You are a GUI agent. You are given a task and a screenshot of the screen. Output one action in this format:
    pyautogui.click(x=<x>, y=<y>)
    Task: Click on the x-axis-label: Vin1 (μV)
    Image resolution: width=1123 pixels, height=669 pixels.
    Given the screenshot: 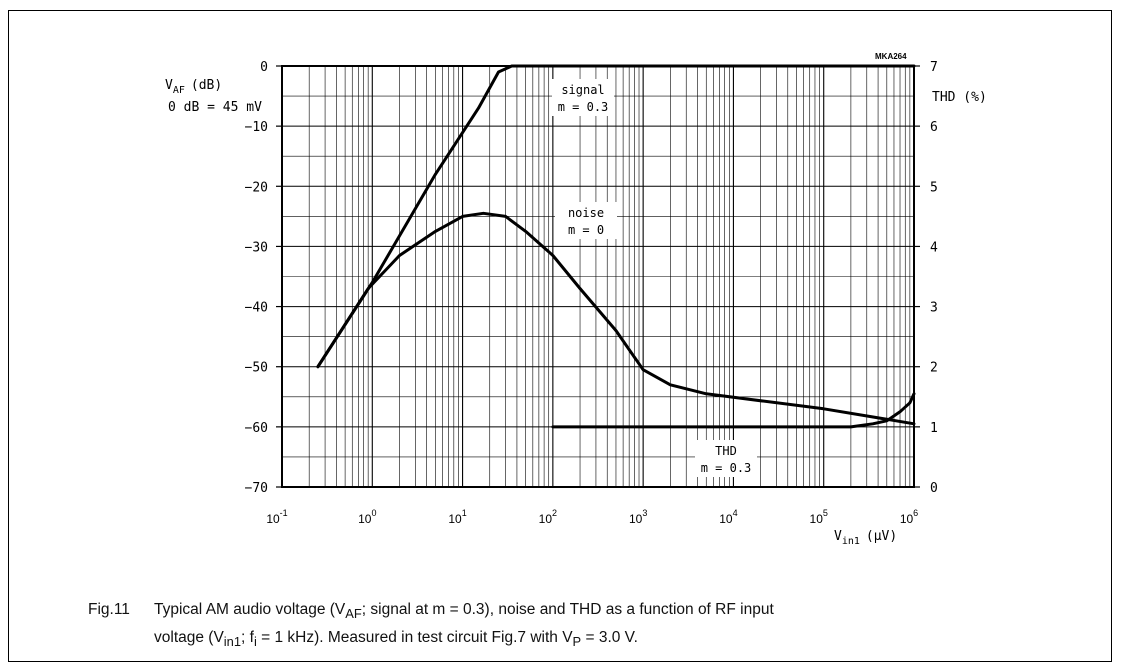 What is the action you would take?
    pyautogui.click(x=865, y=538)
    